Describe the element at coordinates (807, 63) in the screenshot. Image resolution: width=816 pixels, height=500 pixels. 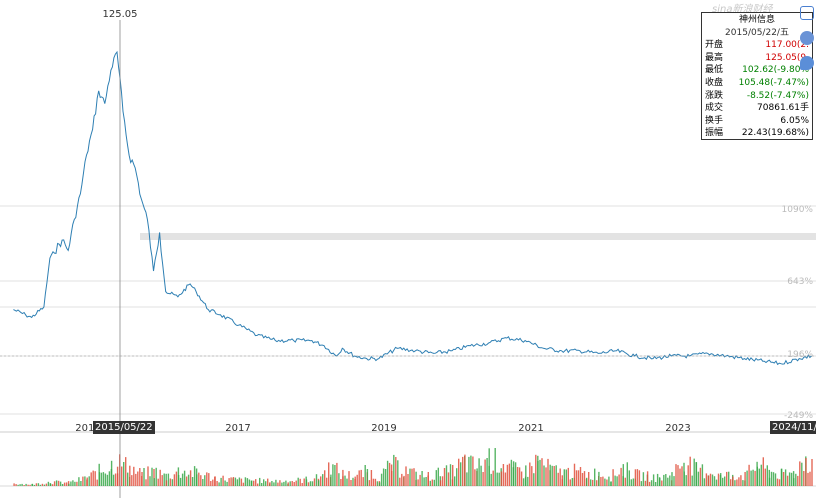
I see `wechat-icon` at that location.